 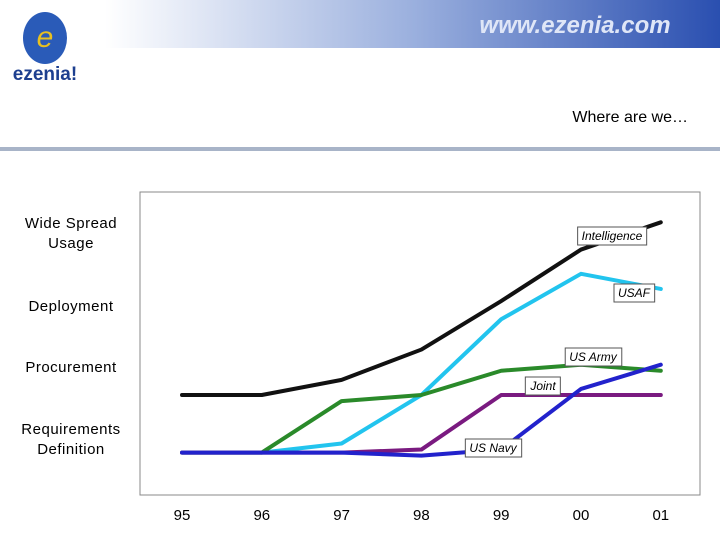 What do you see at coordinates (360, 149) in the screenshot?
I see `divider` at bounding box center [360, 149].